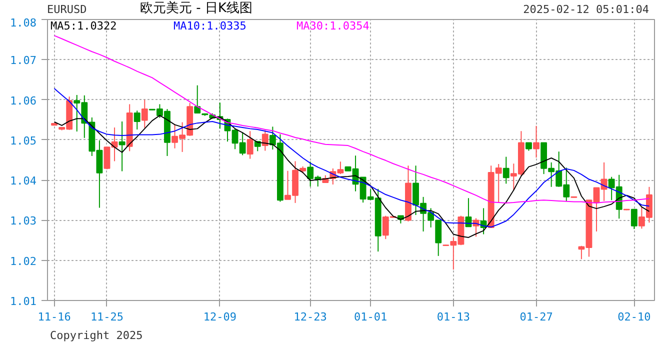 The width and height of the screenshot is (660, 360). Describe the element at coordinates (23, 101) in the screenshot. I see `y-tick-label: 1.06` at that location.